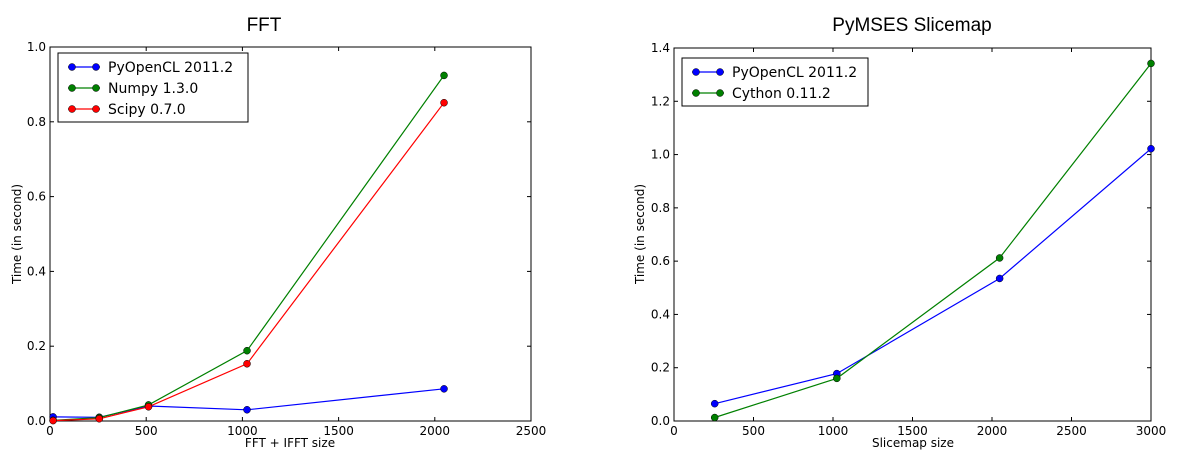  What do you see at coordinates (660, 48) in the screenshot?
I see `slicemap-ytick-label: 1.4` at bounding box center [660, 48].